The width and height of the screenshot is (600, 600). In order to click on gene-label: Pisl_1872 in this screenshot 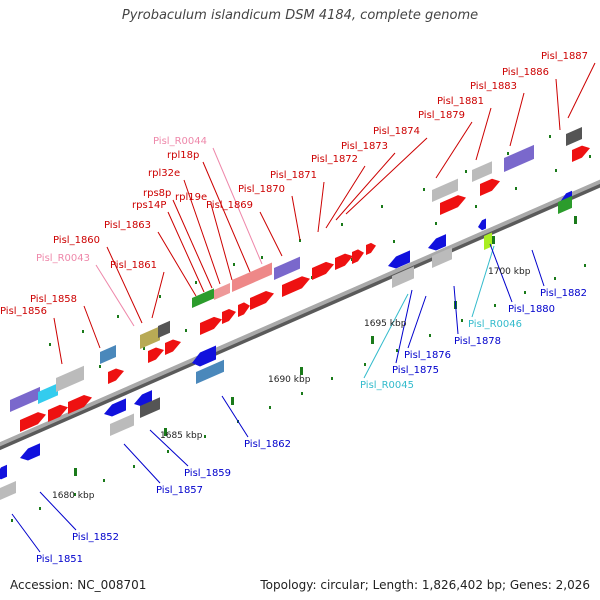, I will do `click(334, 159)`.